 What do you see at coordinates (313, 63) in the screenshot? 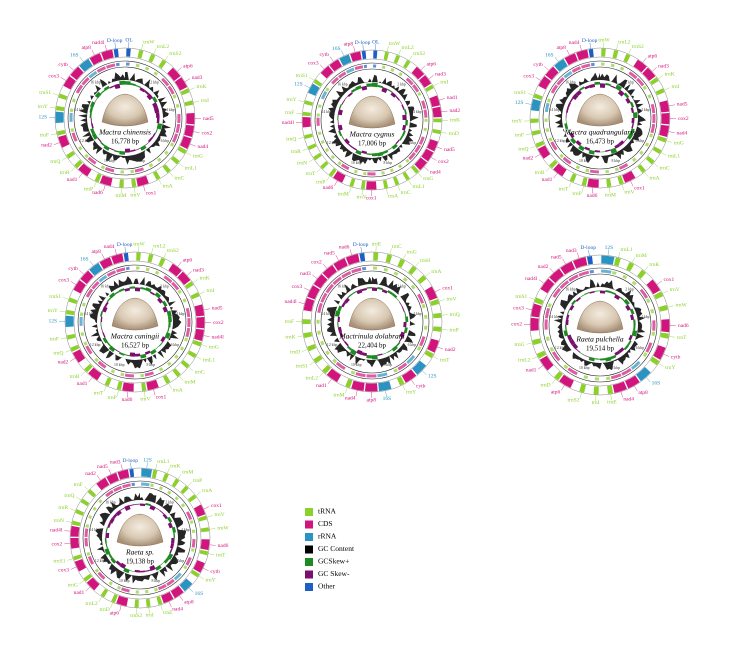
I see `gene-label: cox3` at bounding box center [313, 63].